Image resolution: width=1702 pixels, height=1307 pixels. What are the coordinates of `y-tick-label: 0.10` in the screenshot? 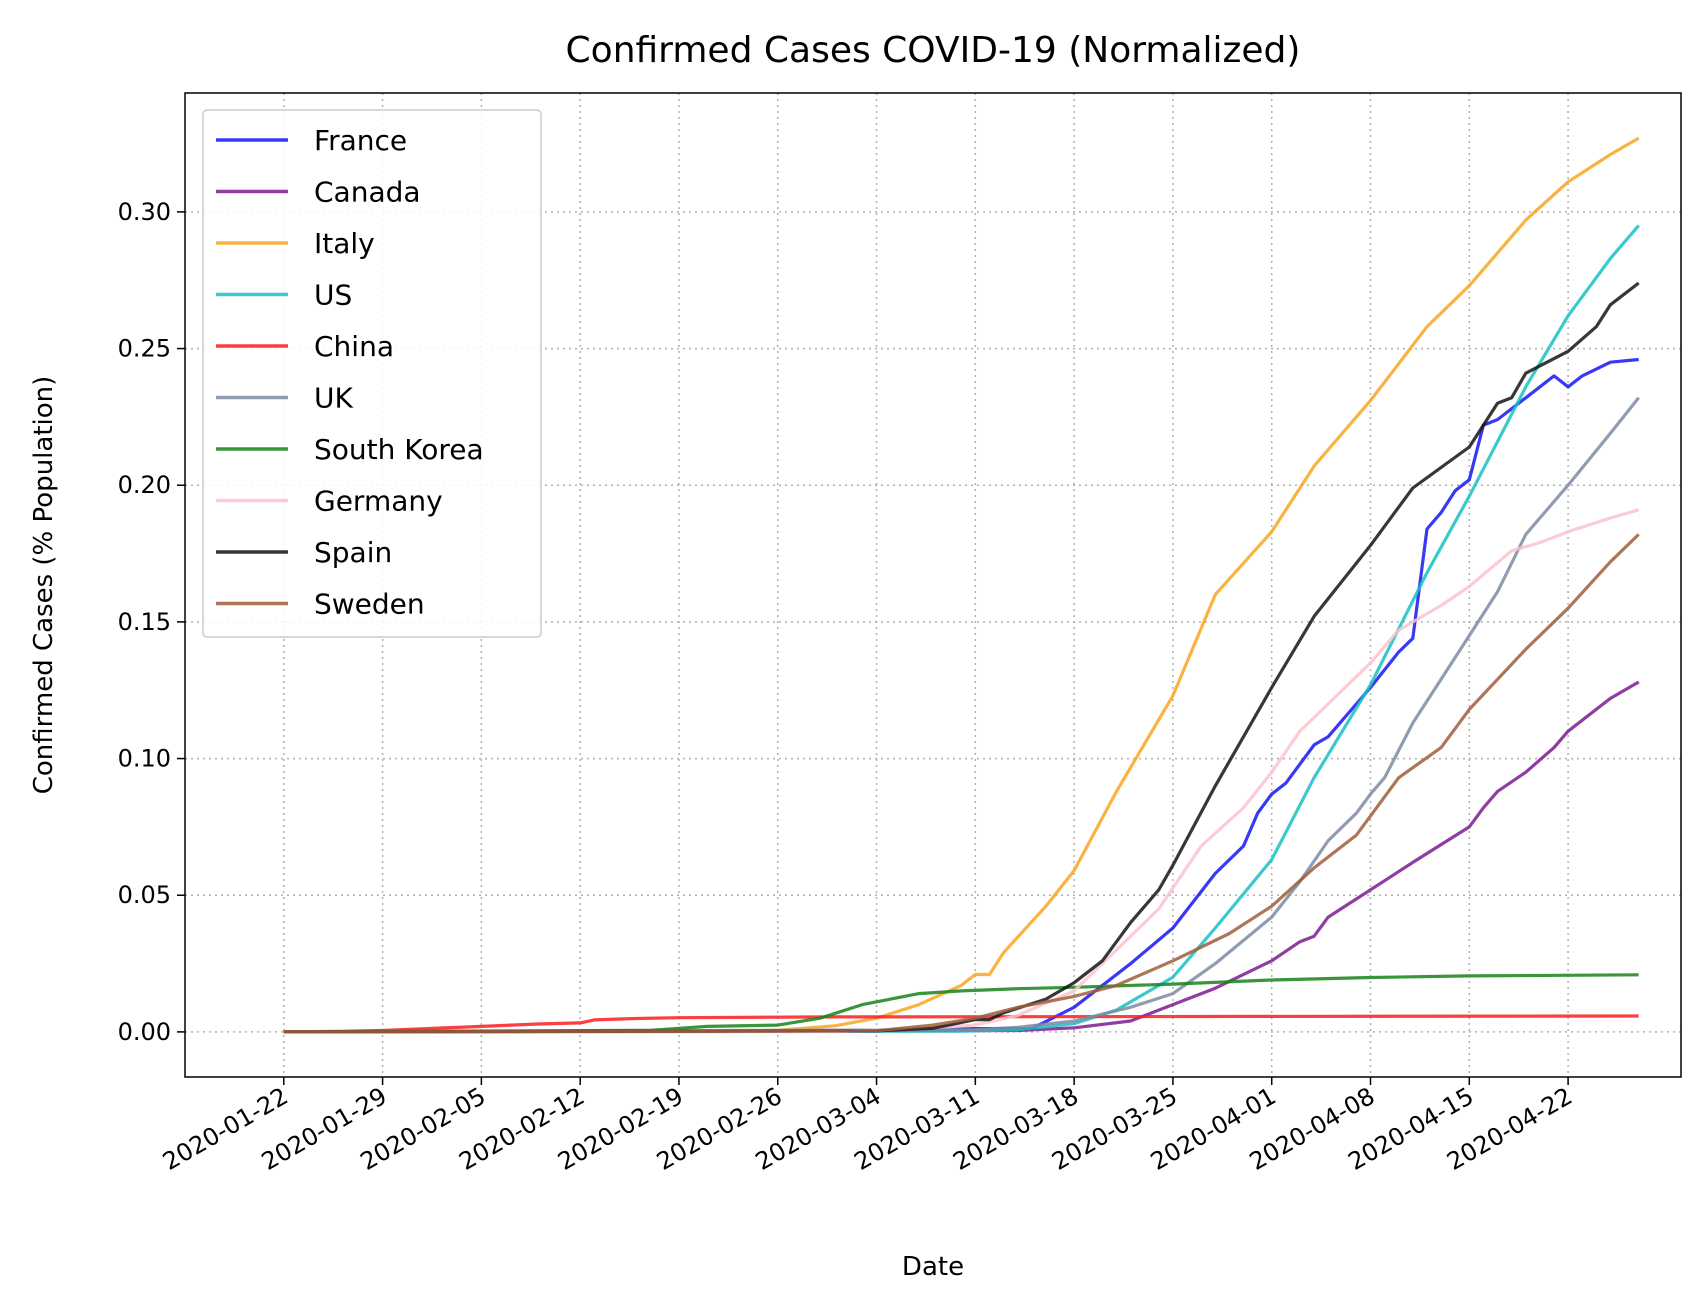 It's located at (144, 759).